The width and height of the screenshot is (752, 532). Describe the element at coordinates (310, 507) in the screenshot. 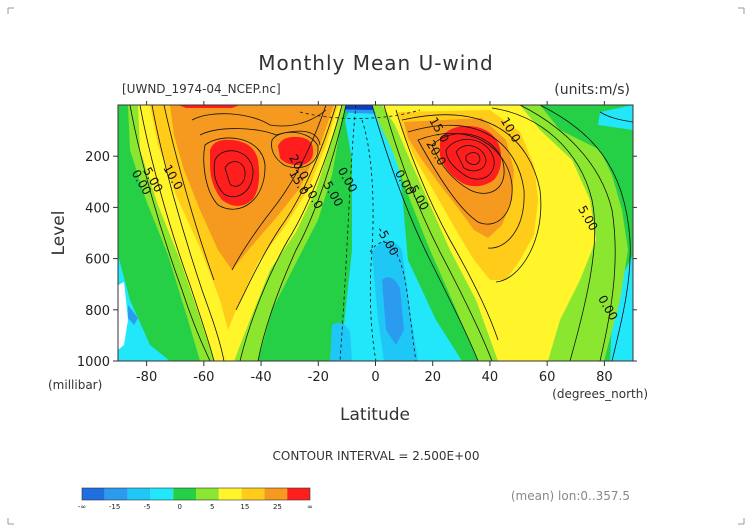

I see `colorbar-label: ∞` at that location.